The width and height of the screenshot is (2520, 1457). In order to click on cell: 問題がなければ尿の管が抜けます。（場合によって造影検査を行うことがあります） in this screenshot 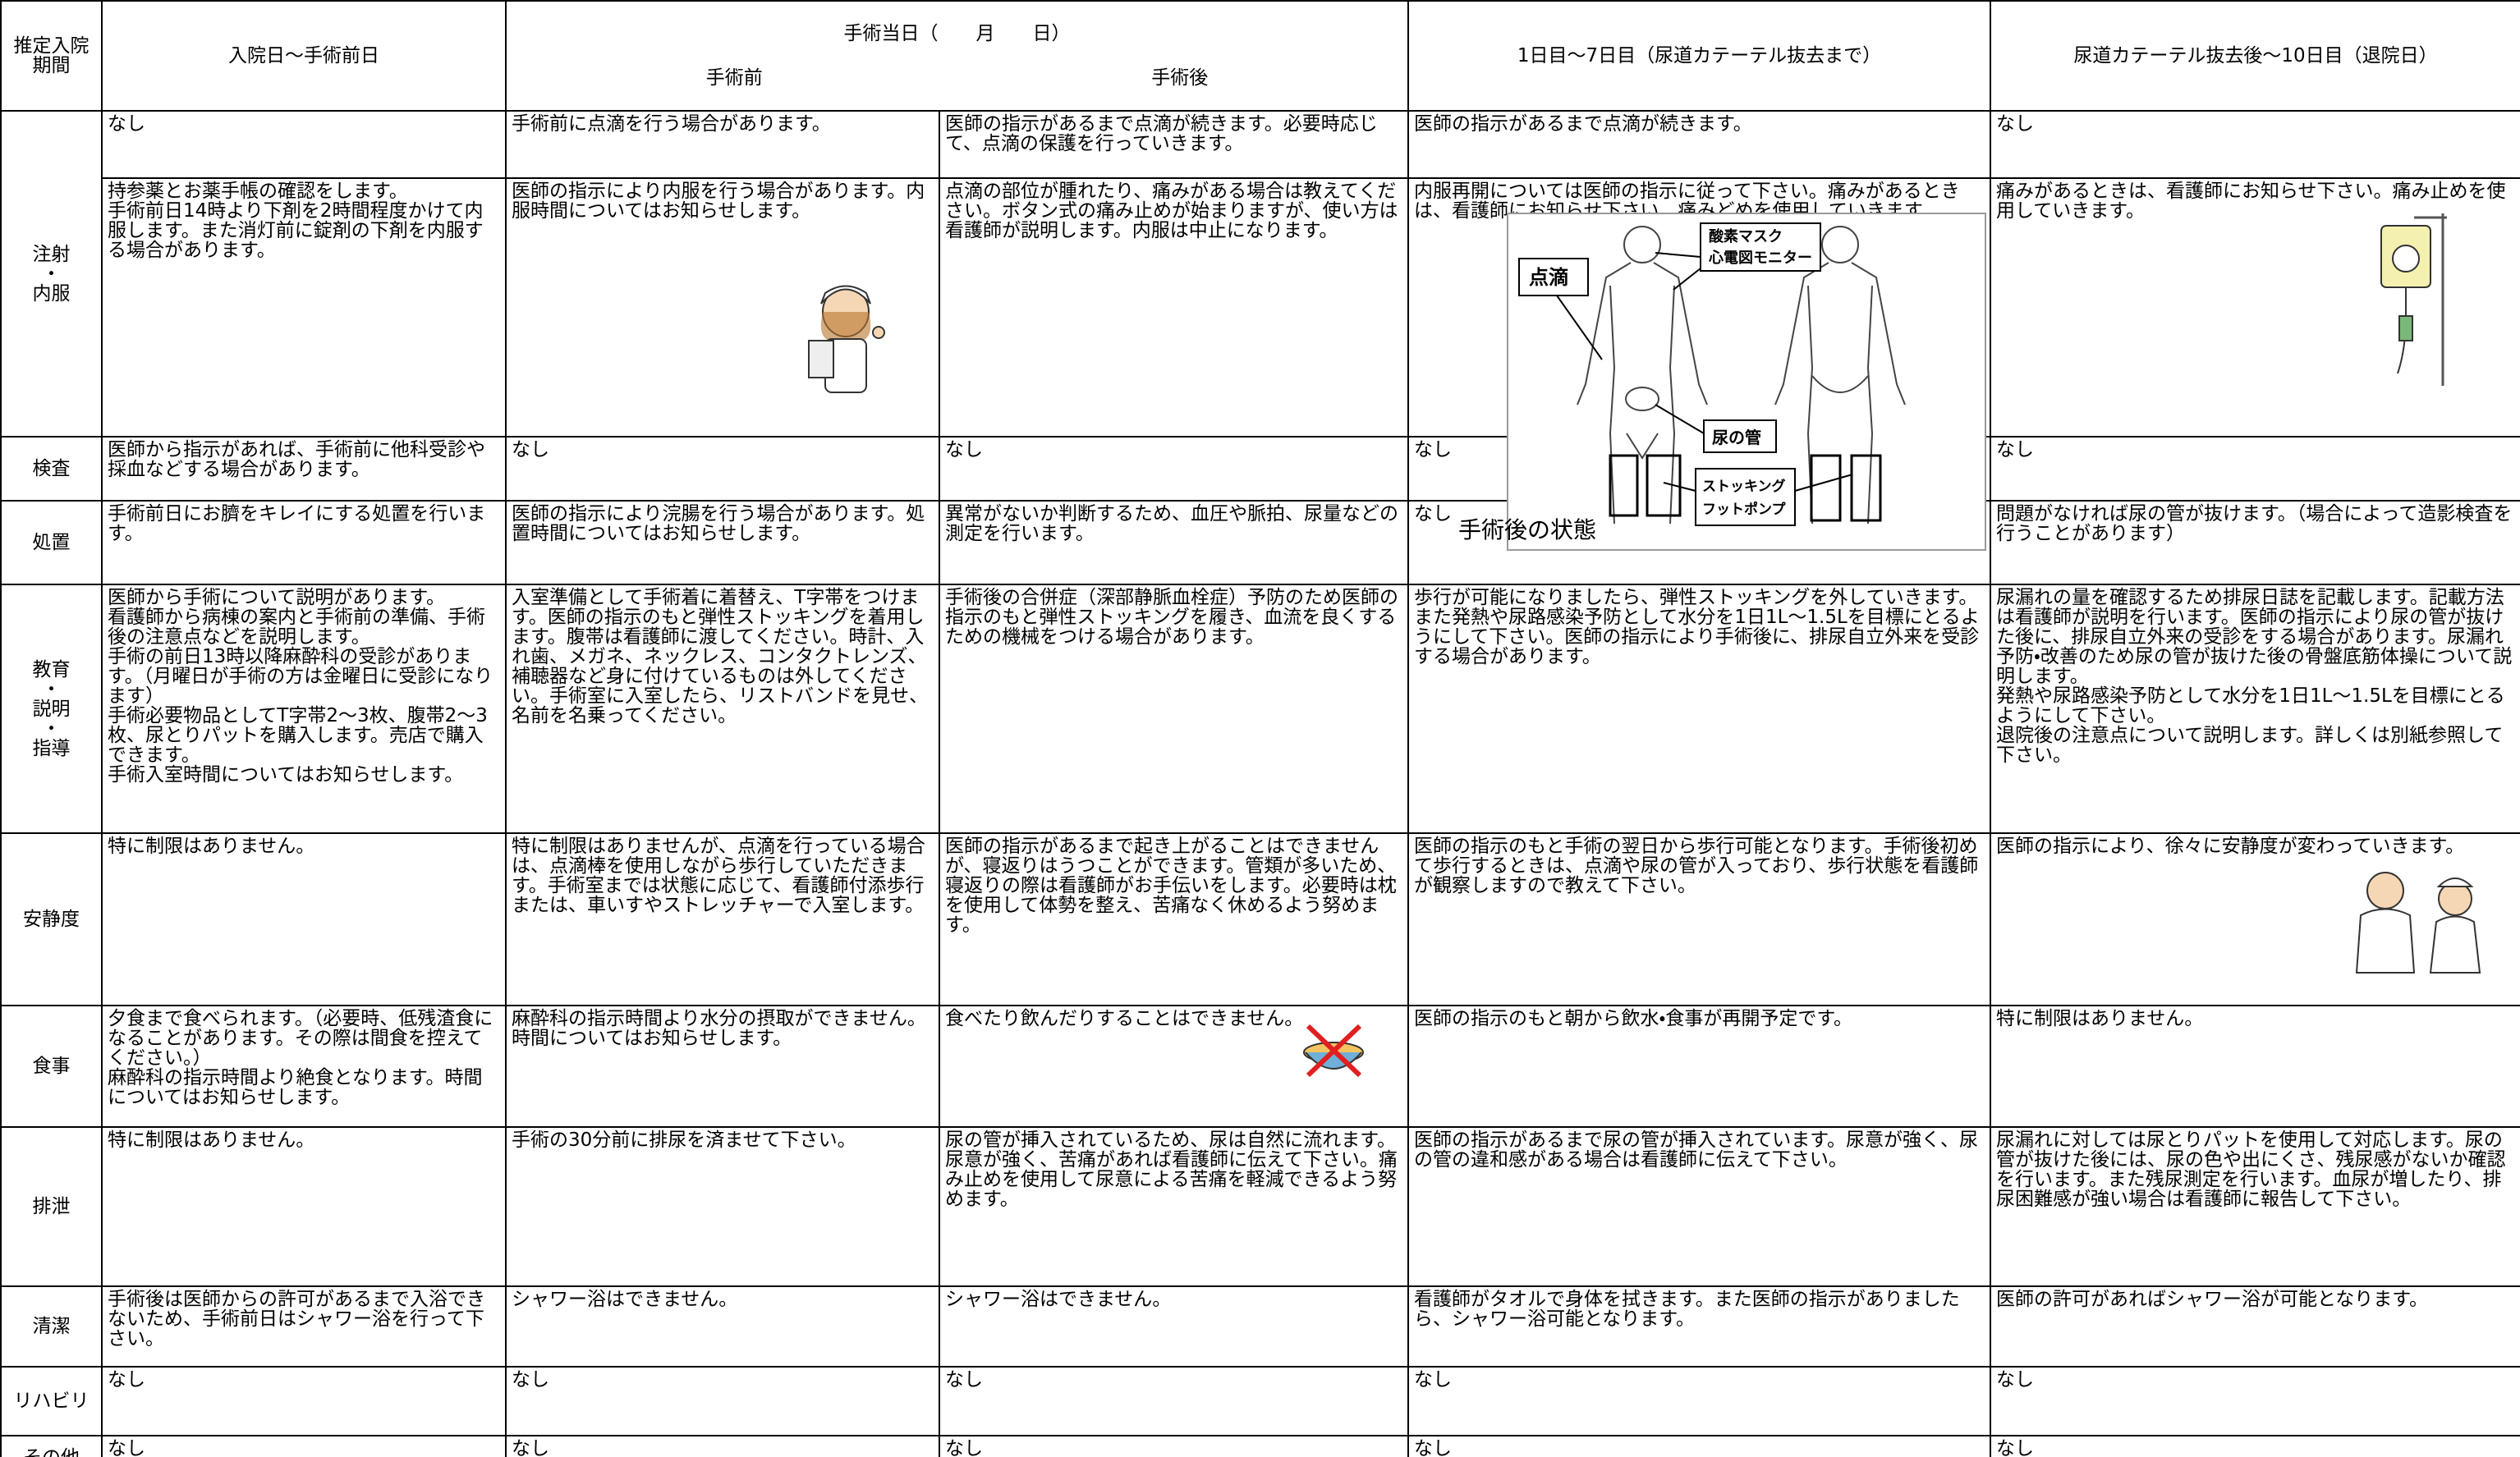, I will do `click(2255, 542)`.